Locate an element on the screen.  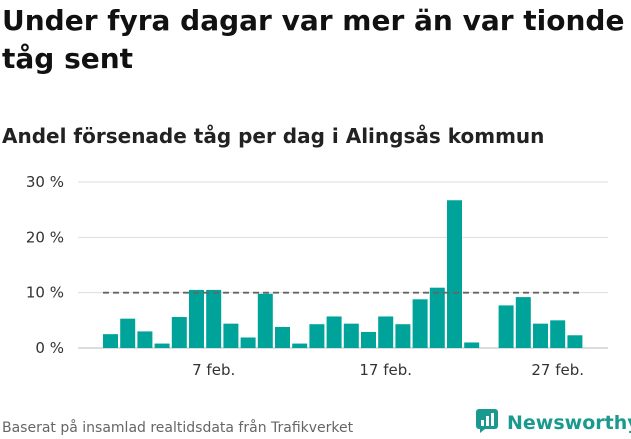
x-axis-ticks: 7 feb. 17 feb. 27 feb. is located at coordinates (388, 370).